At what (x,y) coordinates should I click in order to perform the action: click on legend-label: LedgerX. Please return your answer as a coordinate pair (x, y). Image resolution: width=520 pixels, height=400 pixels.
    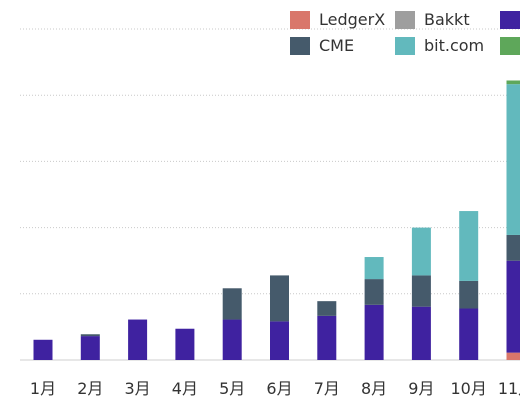
    Looking at the image, I should click on (352, 19).